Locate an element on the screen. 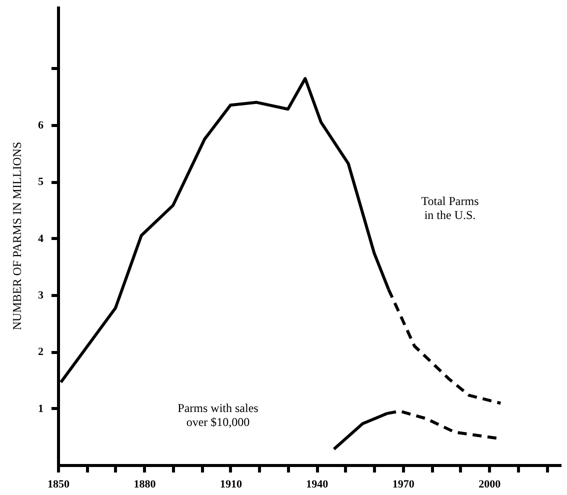 Image resolution: width=567 pixels, height=495 pixels. y-tick-label: 1 is located at coordinates (41, 408).